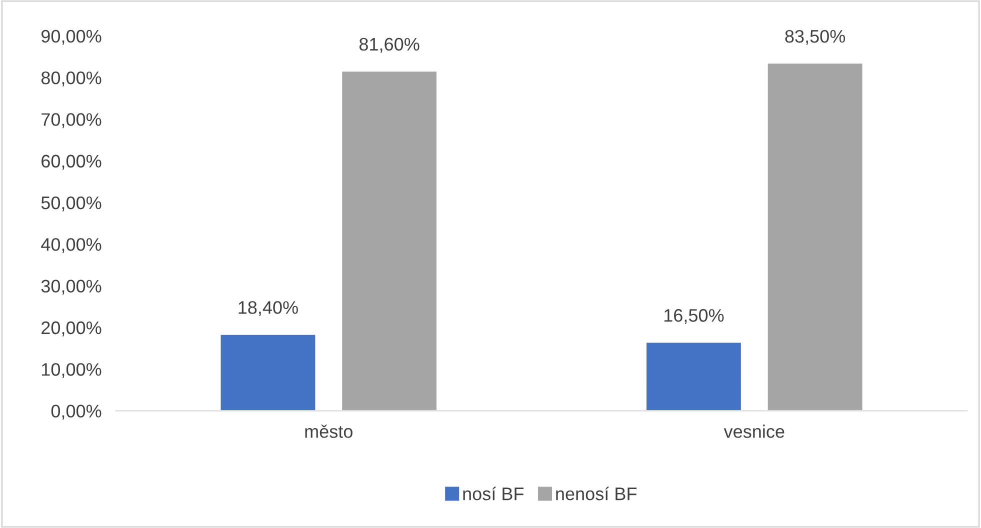  Describe the element at coordinates (815, 37) in the screenshot. I see `data-label: 83,50%` at that location.